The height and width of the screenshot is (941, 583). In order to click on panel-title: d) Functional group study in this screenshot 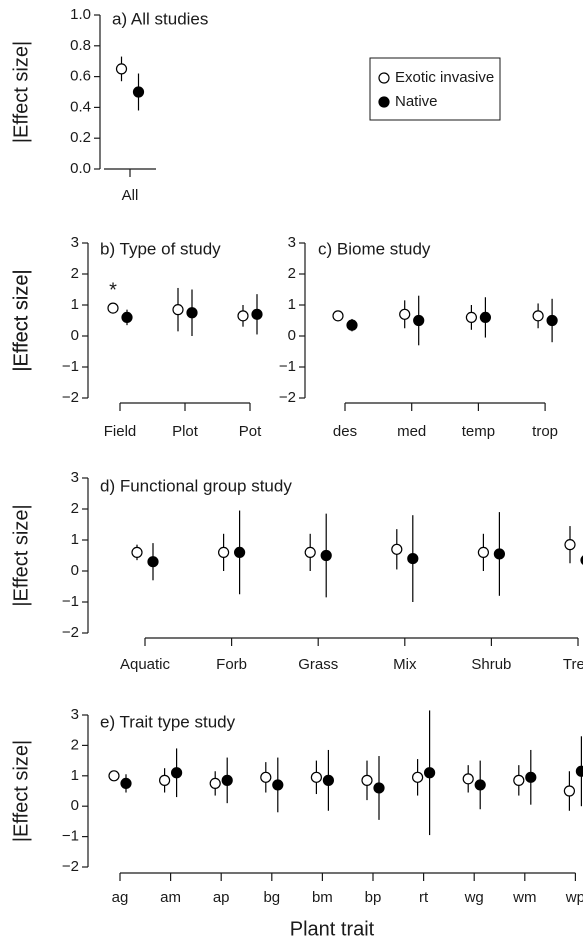, I will do `click(196, 485)`.